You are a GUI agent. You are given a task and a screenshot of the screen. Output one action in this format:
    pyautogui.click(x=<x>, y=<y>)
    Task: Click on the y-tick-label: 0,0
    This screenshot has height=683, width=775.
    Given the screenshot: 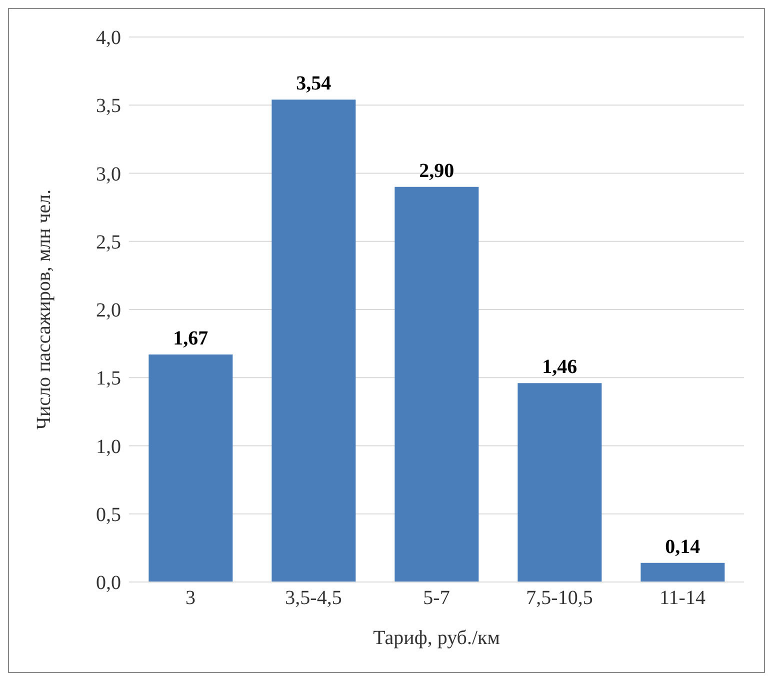 What is the action you would take?
    pyautogui.click(x=108, y=583)
    